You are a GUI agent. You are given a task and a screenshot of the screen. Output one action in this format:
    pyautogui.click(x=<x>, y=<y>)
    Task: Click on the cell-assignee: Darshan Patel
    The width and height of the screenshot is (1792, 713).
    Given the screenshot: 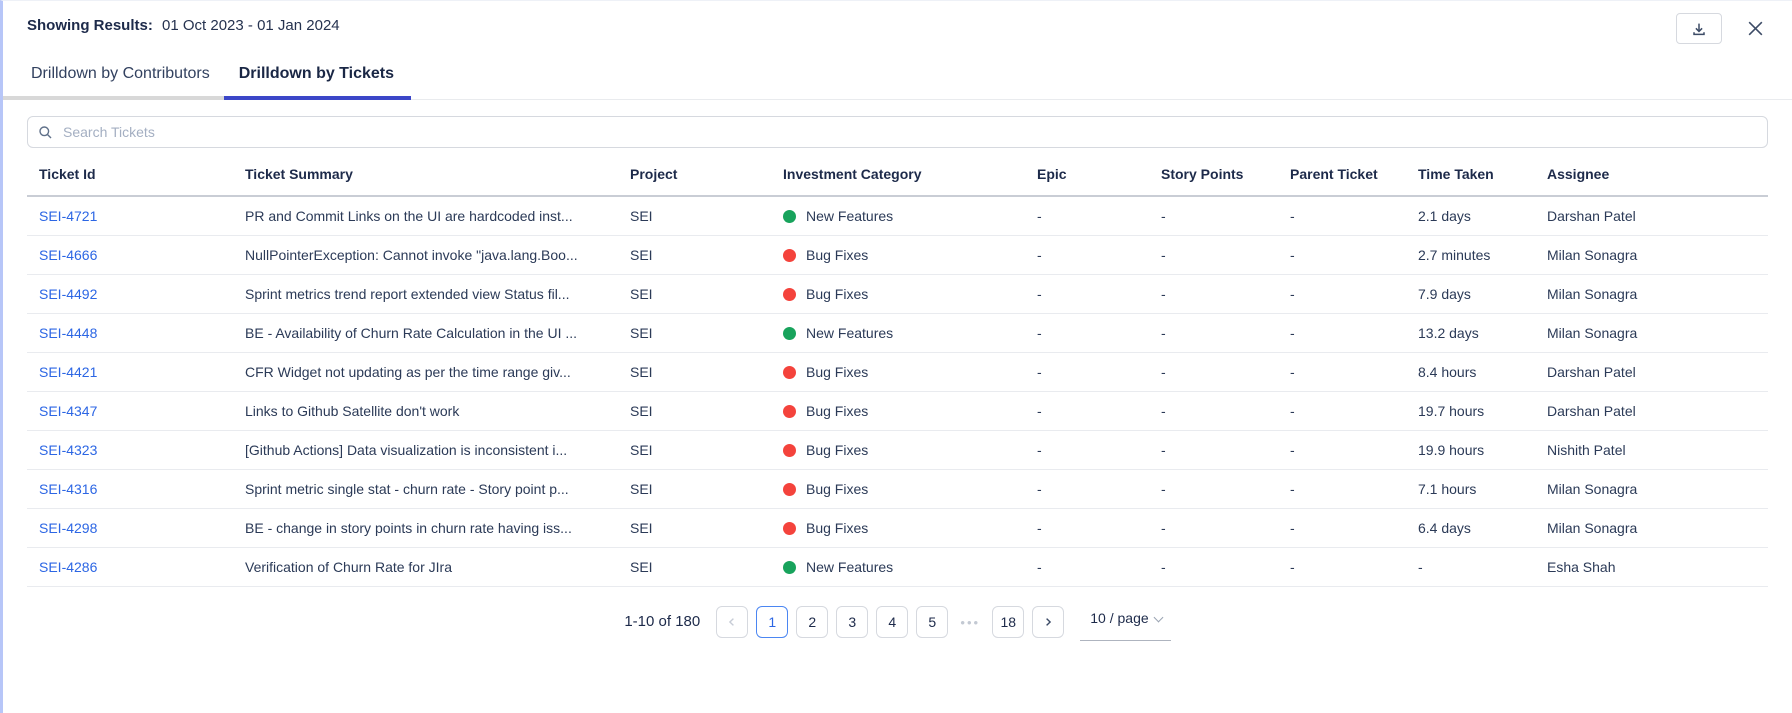 What is the action you would take?
    pyautogui.click(x=1657, y=216)
    